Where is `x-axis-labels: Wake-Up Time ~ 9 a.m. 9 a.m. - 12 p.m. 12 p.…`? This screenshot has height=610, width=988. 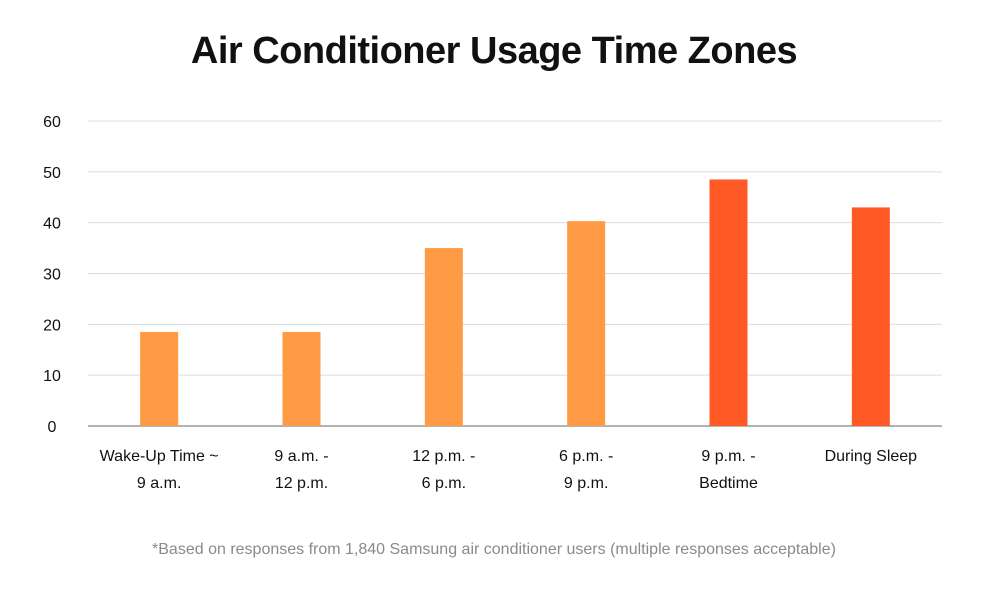
x-axis-labels: Wake-Up Time ~ 9 a.m. 9 a.m. - 12 p.m. 12 p.… is located at coordinates (509, 470).